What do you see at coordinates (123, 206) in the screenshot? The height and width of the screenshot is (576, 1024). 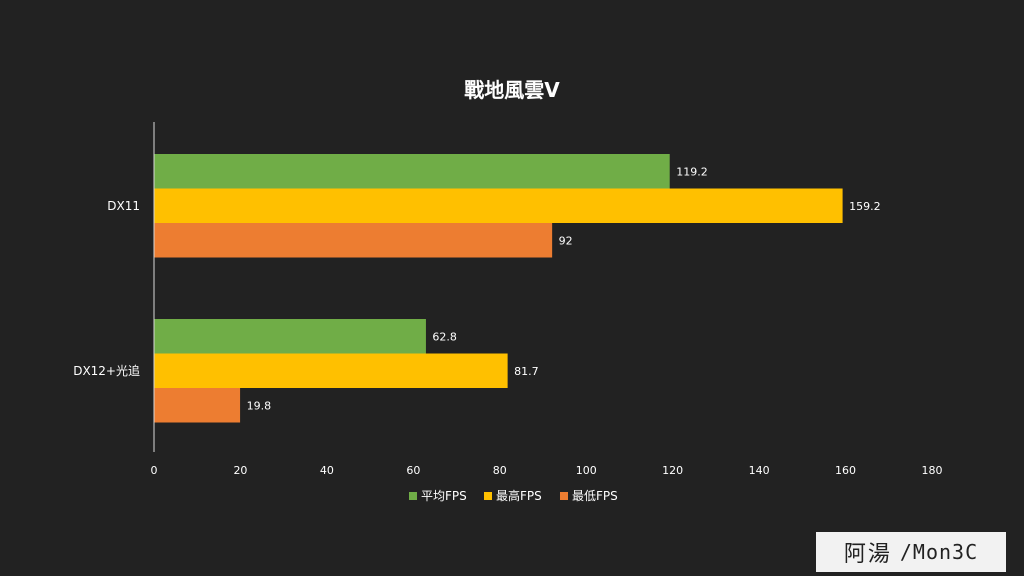 I see `category-label-0: DX11` at bounding box center [123, 206].